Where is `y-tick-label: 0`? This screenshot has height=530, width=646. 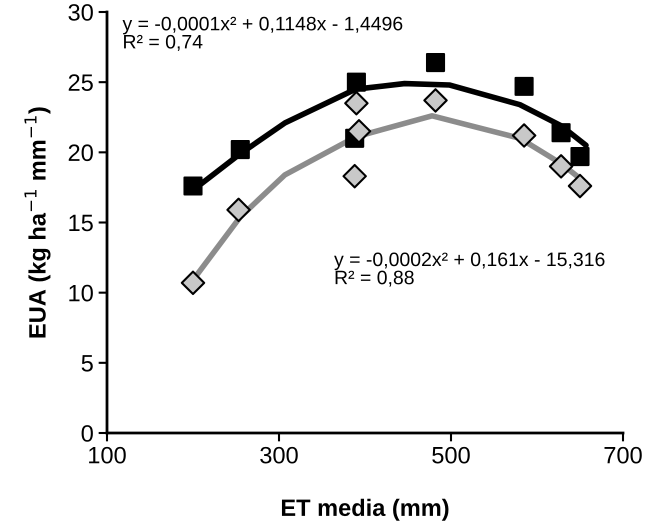 y-tick-label: 0 is located at coordinates (87, 433).